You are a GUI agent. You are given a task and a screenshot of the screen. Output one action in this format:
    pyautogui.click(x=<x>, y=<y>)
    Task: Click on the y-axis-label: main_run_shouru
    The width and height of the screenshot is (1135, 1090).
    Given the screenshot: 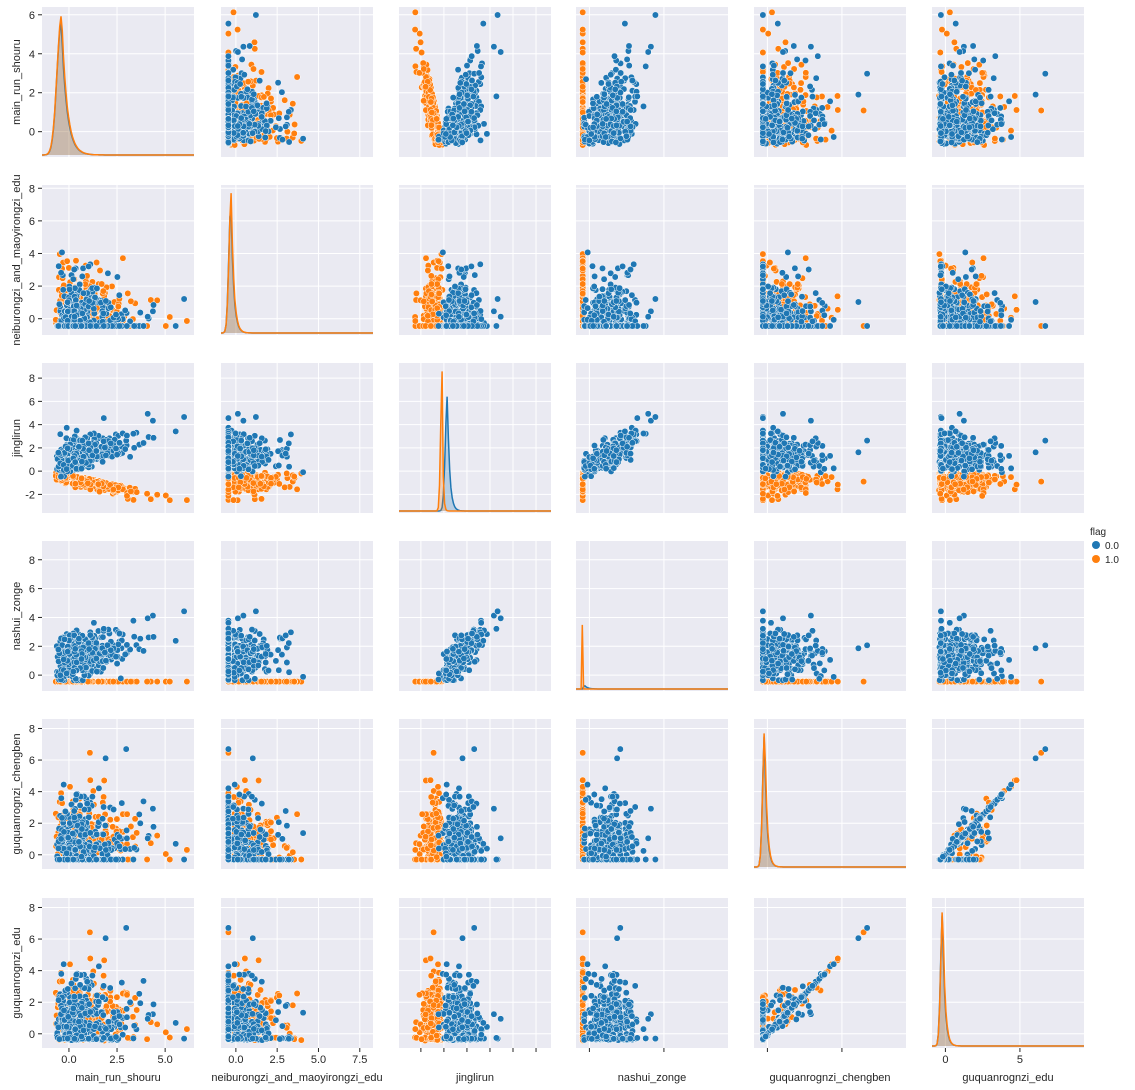 What is the action you would take?
    pyautogui.click(x=17, y=82)
    